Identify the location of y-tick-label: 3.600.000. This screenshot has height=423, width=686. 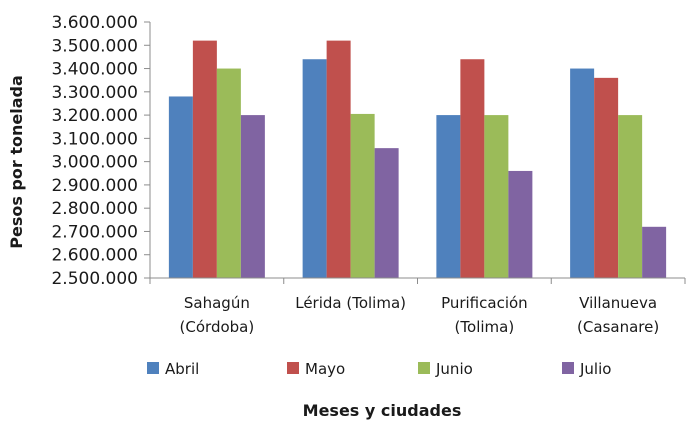
(94, 23).